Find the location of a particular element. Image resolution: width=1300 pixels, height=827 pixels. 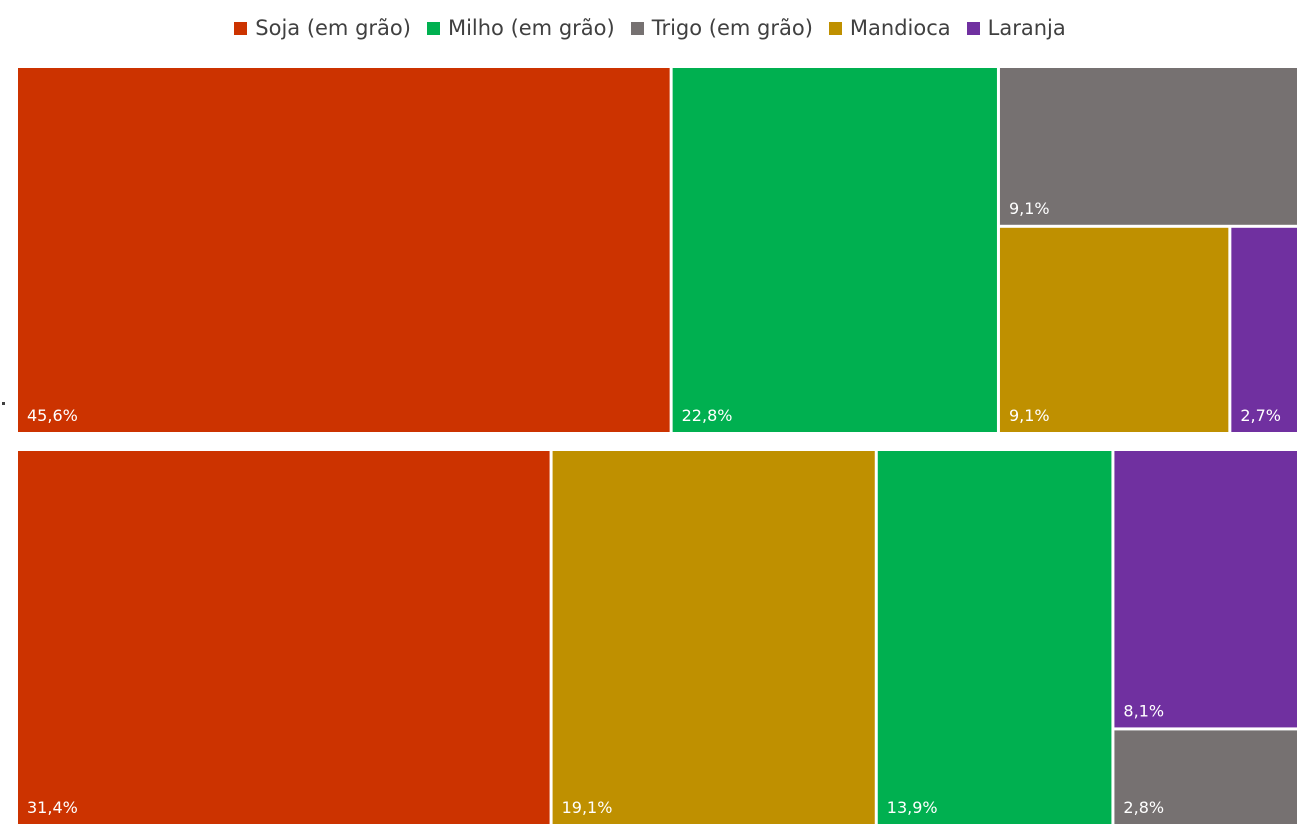

tile-value-label: 2,7% is located at coordinates (1260, 415).